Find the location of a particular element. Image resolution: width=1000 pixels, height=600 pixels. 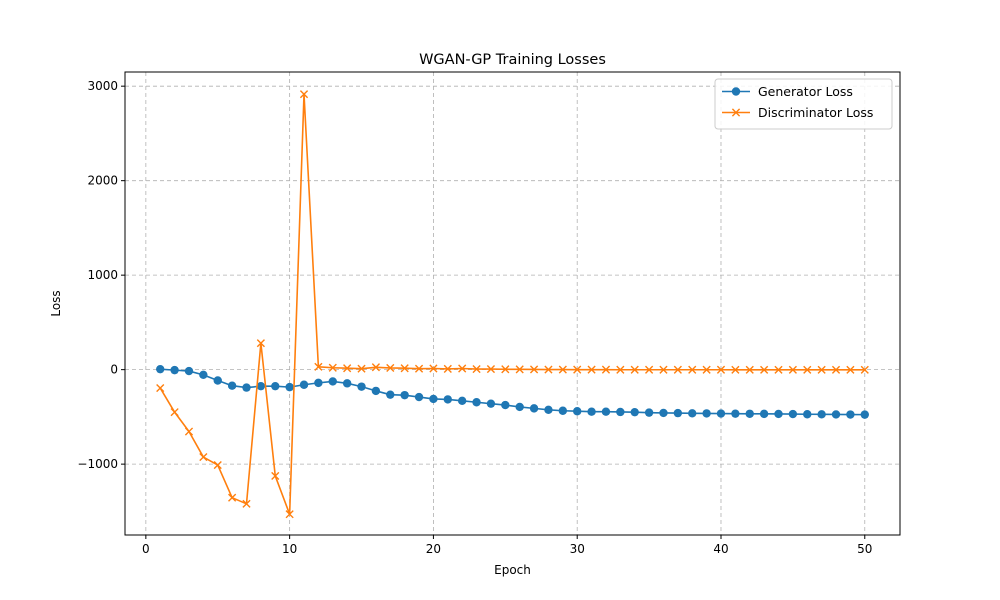

y-tick-label: 0 is located at coordinates (114, 370).